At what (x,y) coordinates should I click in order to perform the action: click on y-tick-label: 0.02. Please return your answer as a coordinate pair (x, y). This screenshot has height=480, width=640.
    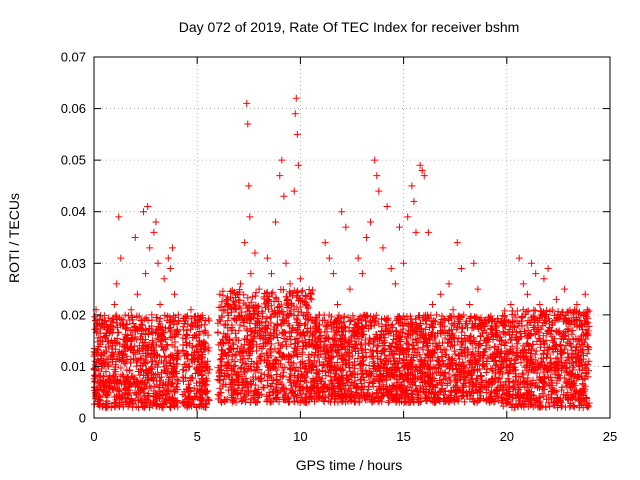
    Looking at the image, I should click on (73, 314).